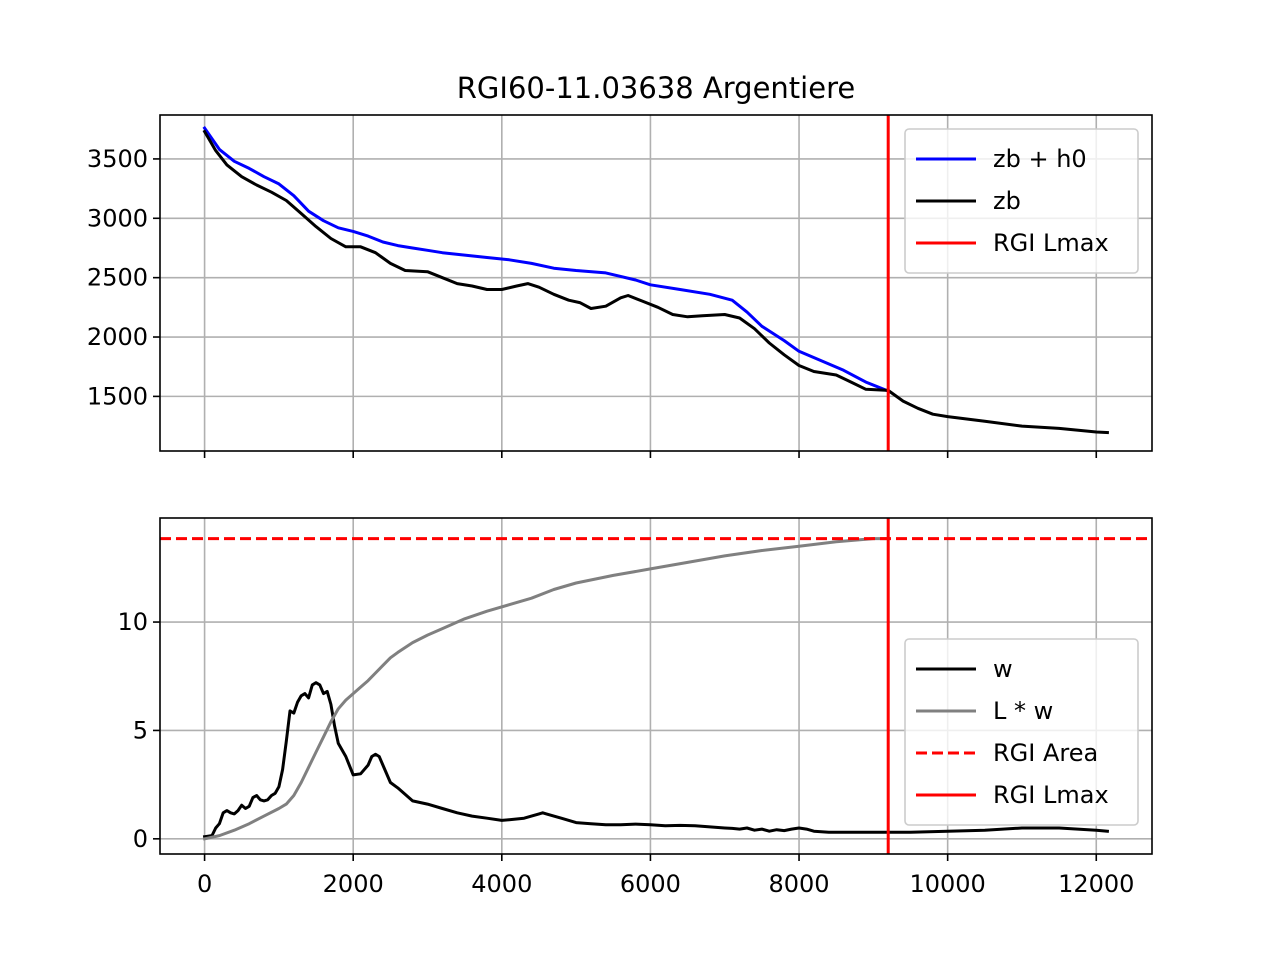 Image resolution: width=1280 pixels, height=960 pixels. What do you see at coordinates (117, 218) in the screenshot?
I see `y-tick-label: 3000` at bounding box center [117, 218].